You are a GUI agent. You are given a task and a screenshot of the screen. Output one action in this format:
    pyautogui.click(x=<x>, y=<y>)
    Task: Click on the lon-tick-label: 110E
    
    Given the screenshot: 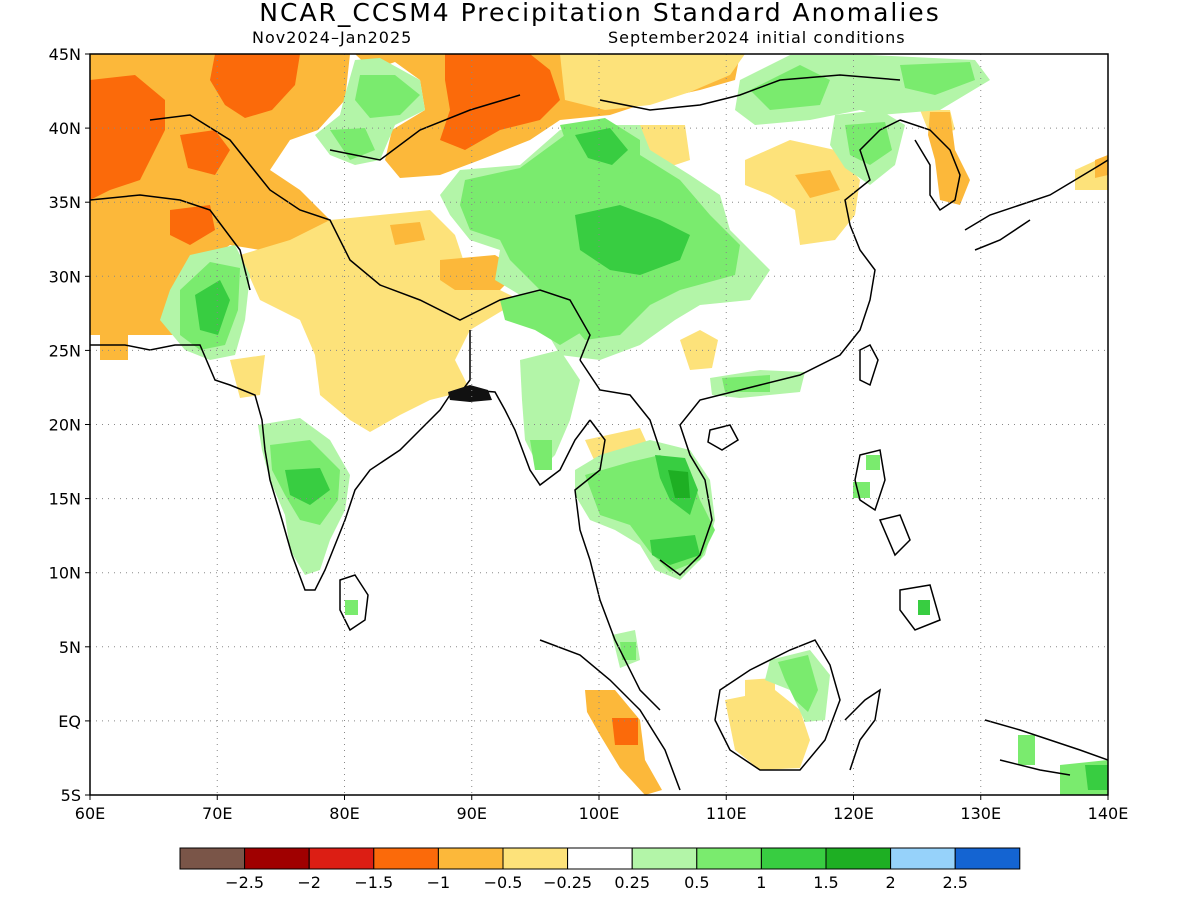 What is the action you would take?
    pyautogui.click(x=726, y=813)
    